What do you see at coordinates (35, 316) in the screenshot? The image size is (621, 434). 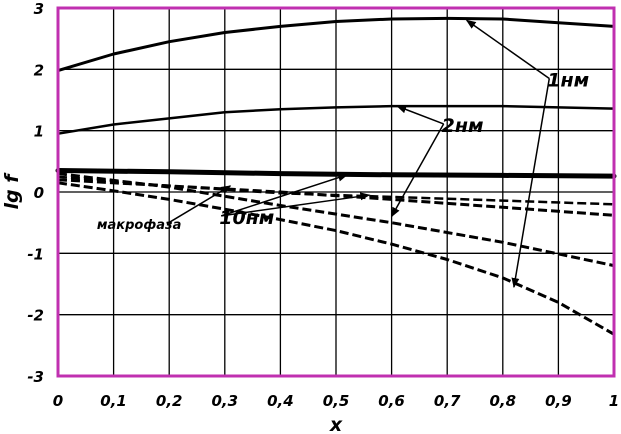 I see `y-tick-label: -2` at bounding box center [35, 316].